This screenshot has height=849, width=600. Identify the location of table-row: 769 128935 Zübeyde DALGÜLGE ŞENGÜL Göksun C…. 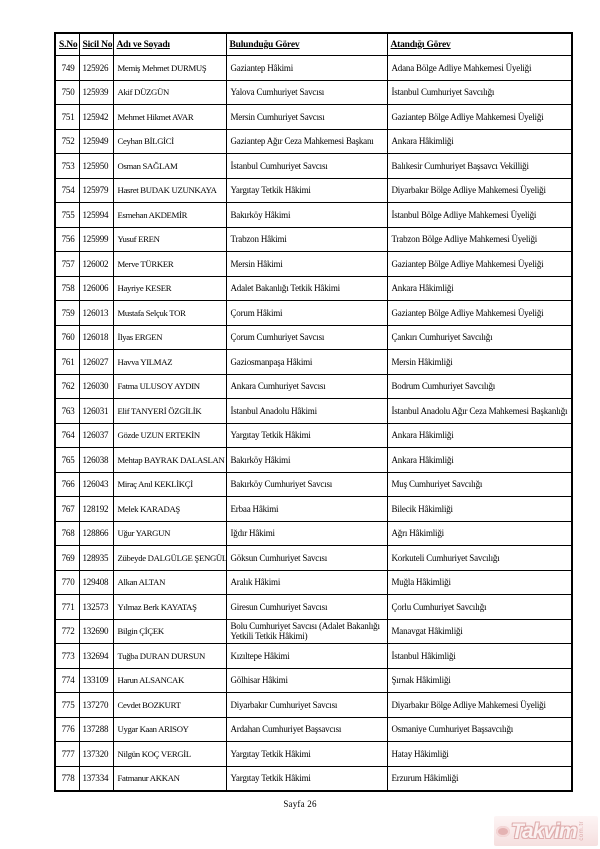
(313, 558).